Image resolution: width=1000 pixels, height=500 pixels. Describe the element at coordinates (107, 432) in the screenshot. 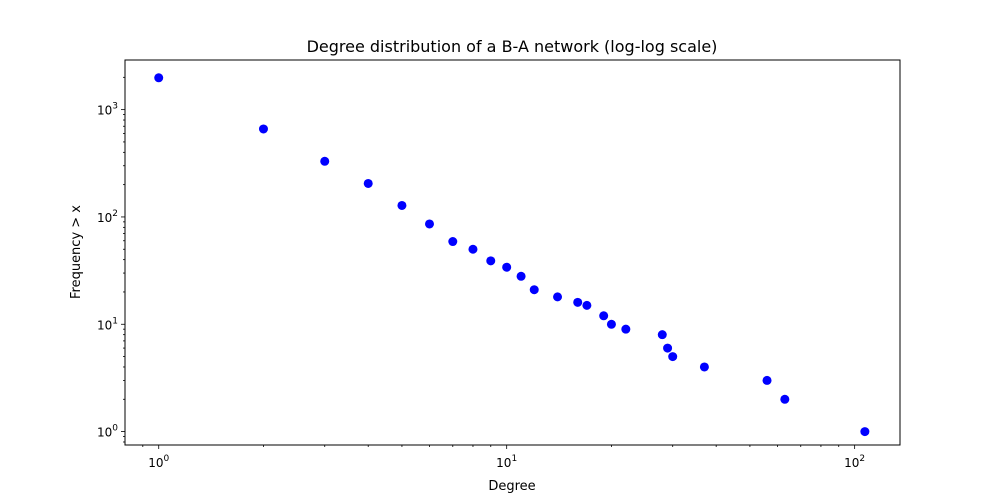

I see `y-tick-label: 10⁰` at that location.